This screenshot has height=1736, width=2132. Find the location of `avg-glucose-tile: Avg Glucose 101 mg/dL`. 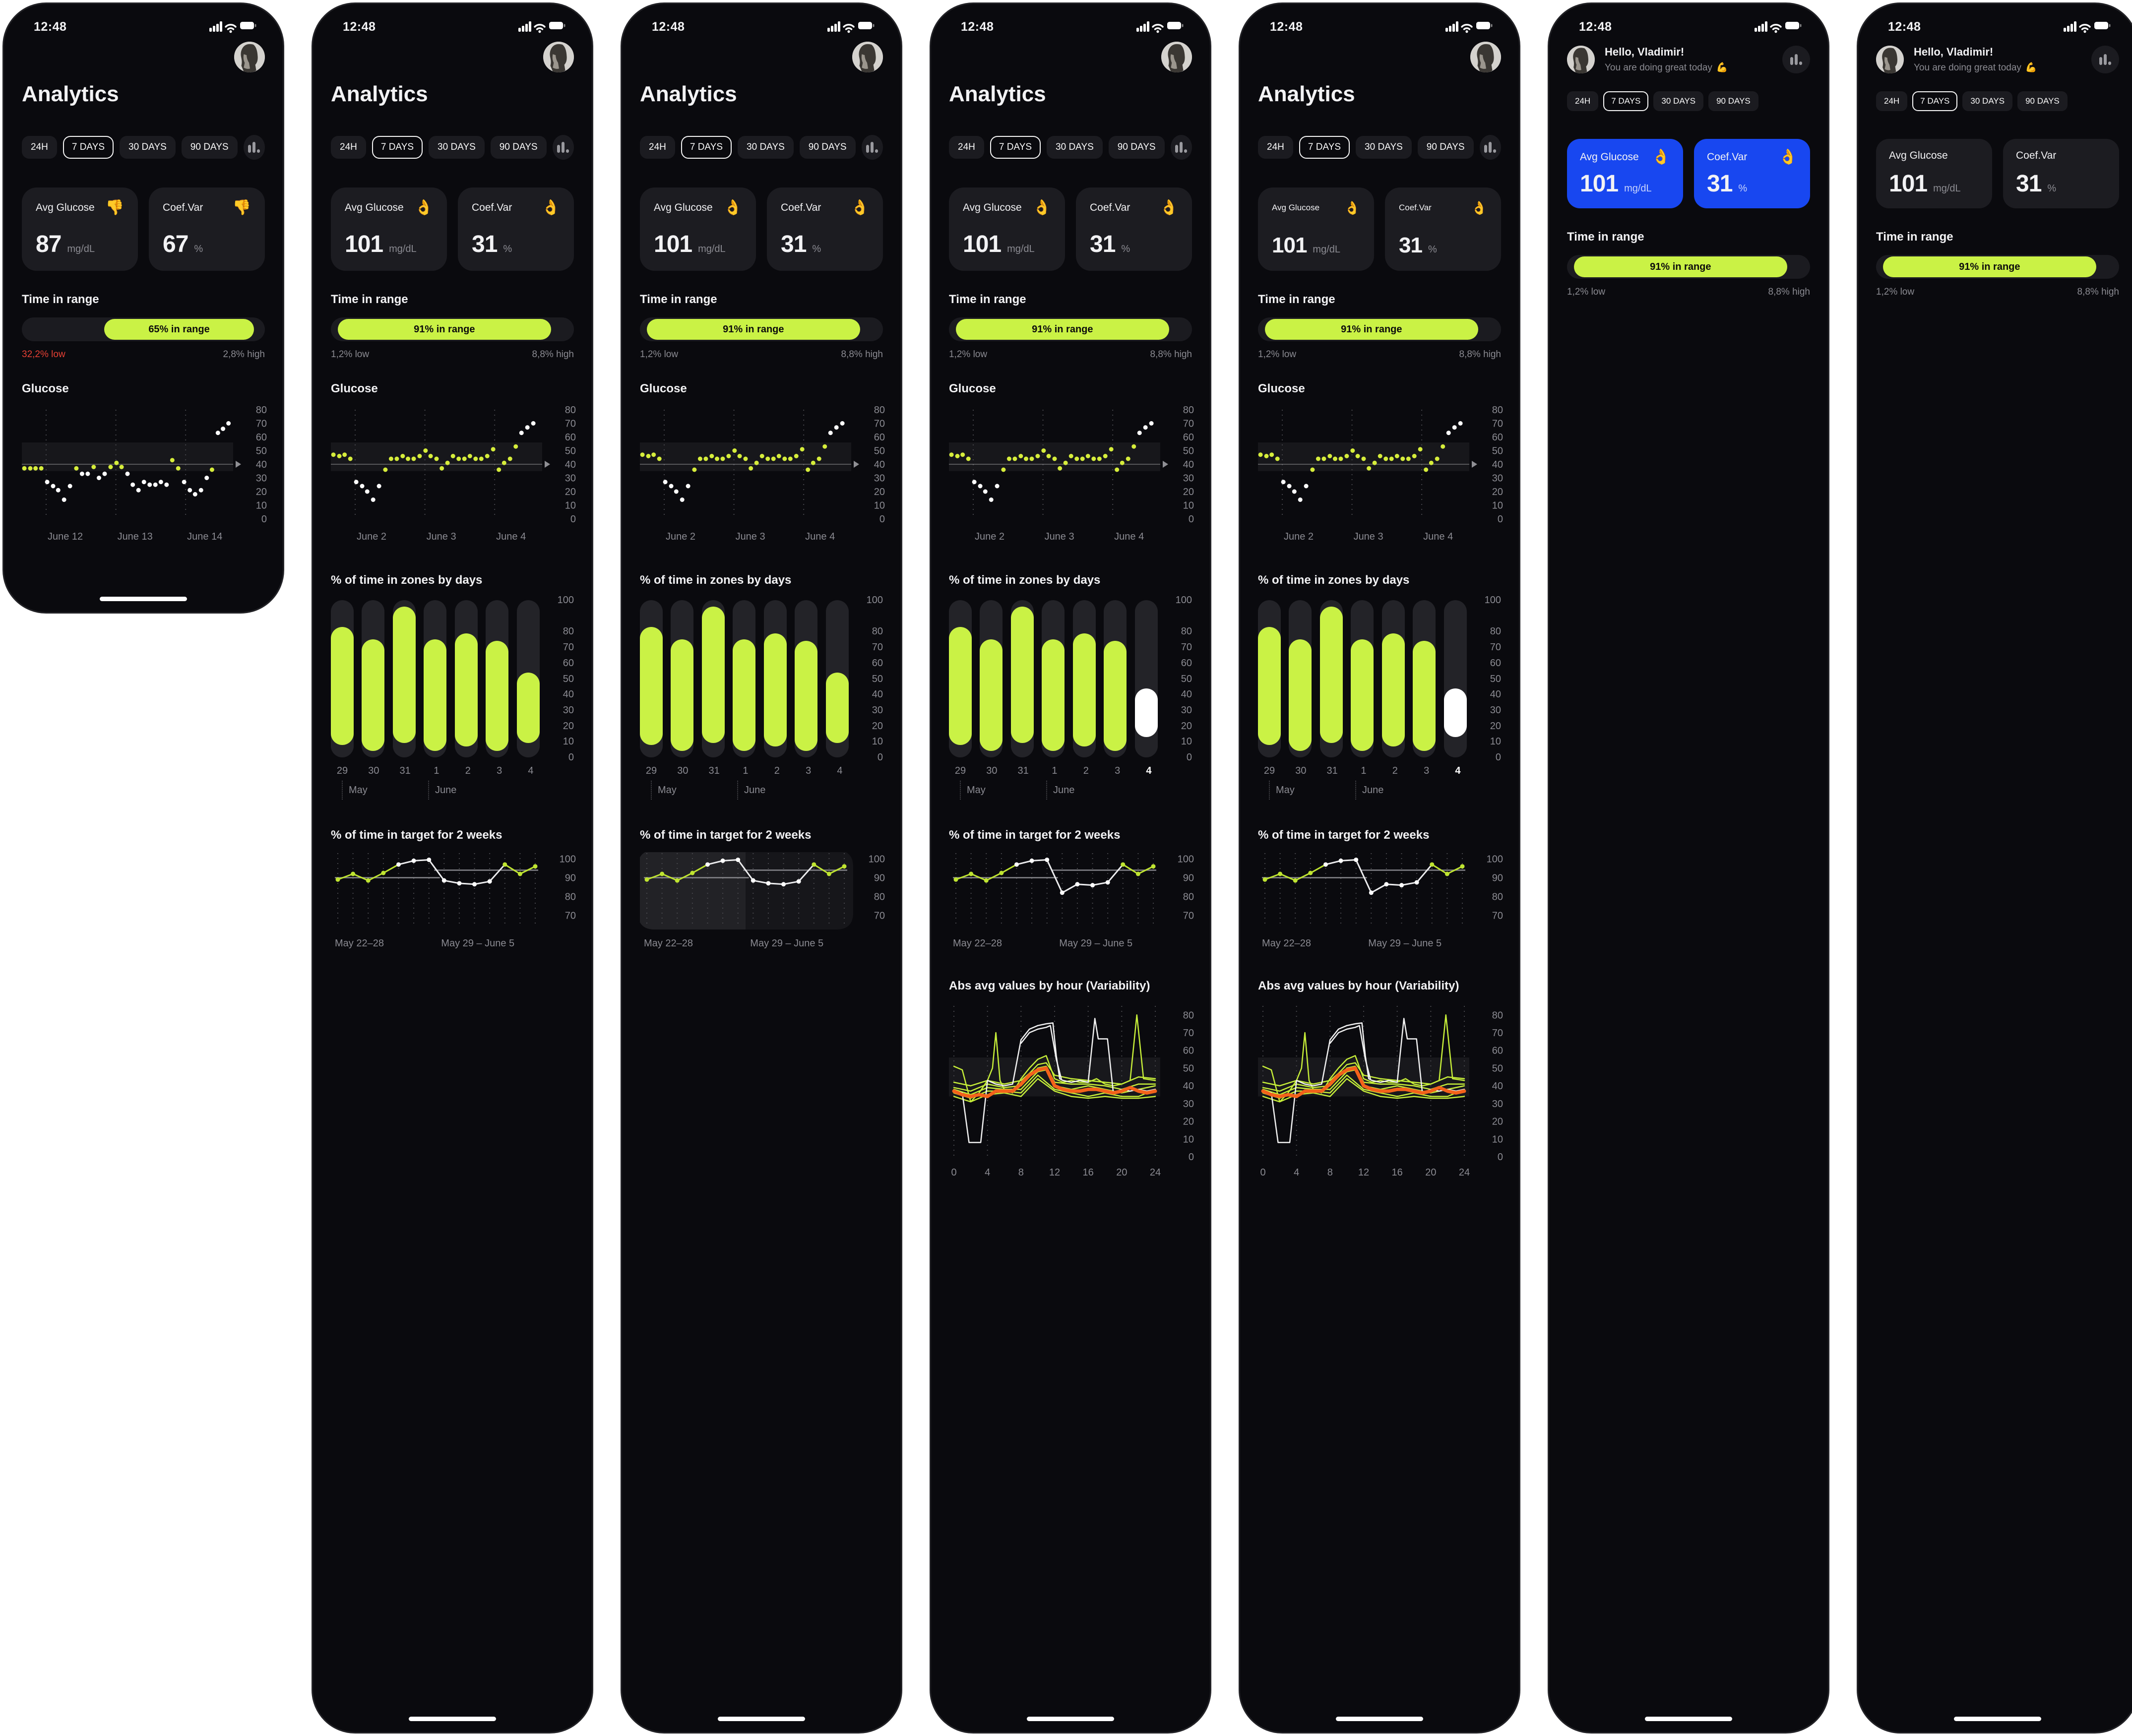

avg-glucose-tile: Avg Glucose 101 mg/dL is located at coordinates (1934, 173).